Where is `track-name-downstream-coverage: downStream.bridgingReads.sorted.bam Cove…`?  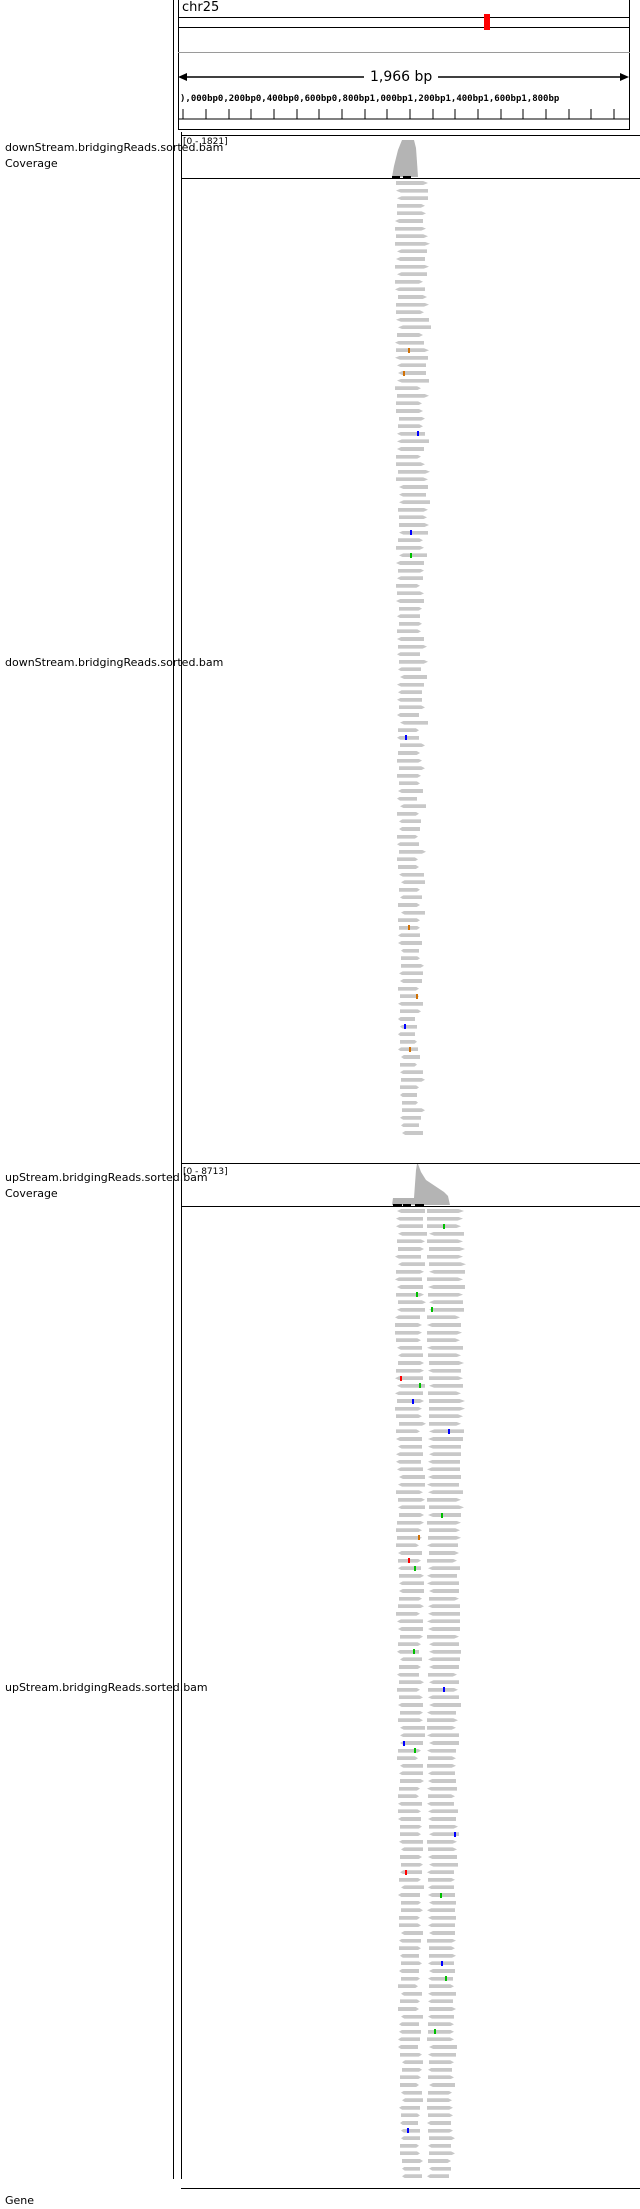
track-name-downstream-coverage: downStream.bridgingReads.sorted.bam Cove… is located at coordinates (114, 155).